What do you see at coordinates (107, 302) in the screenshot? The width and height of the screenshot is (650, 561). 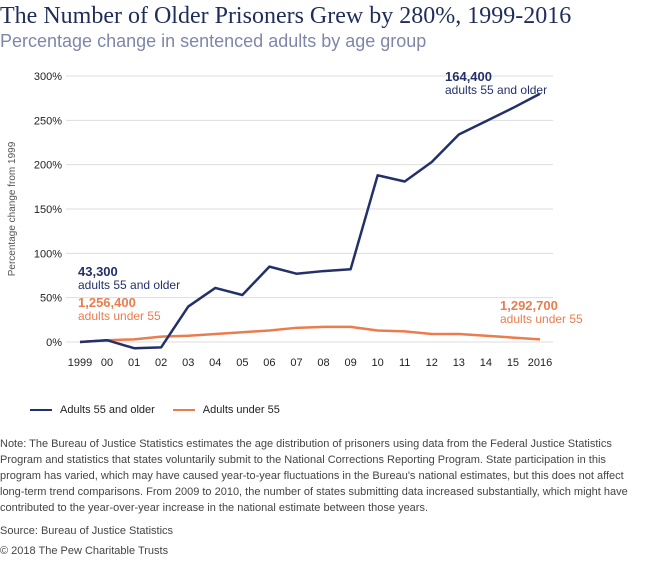 I see `annotation-value: 1,256,400` at bounding box center [107, 302].